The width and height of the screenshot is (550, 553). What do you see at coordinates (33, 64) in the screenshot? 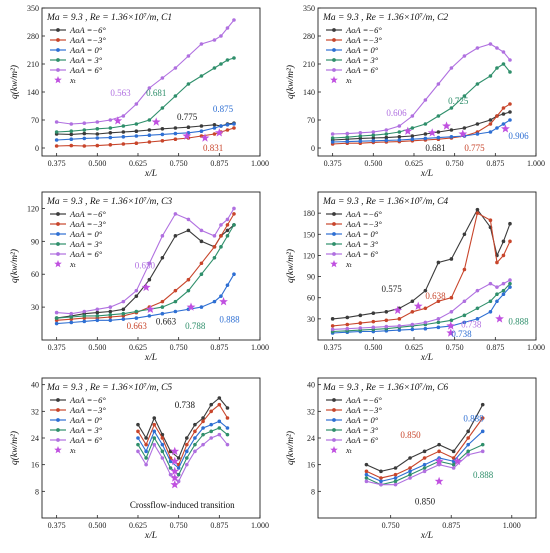
I see `y-tick-label: 210` at bounding box center [33, 64].